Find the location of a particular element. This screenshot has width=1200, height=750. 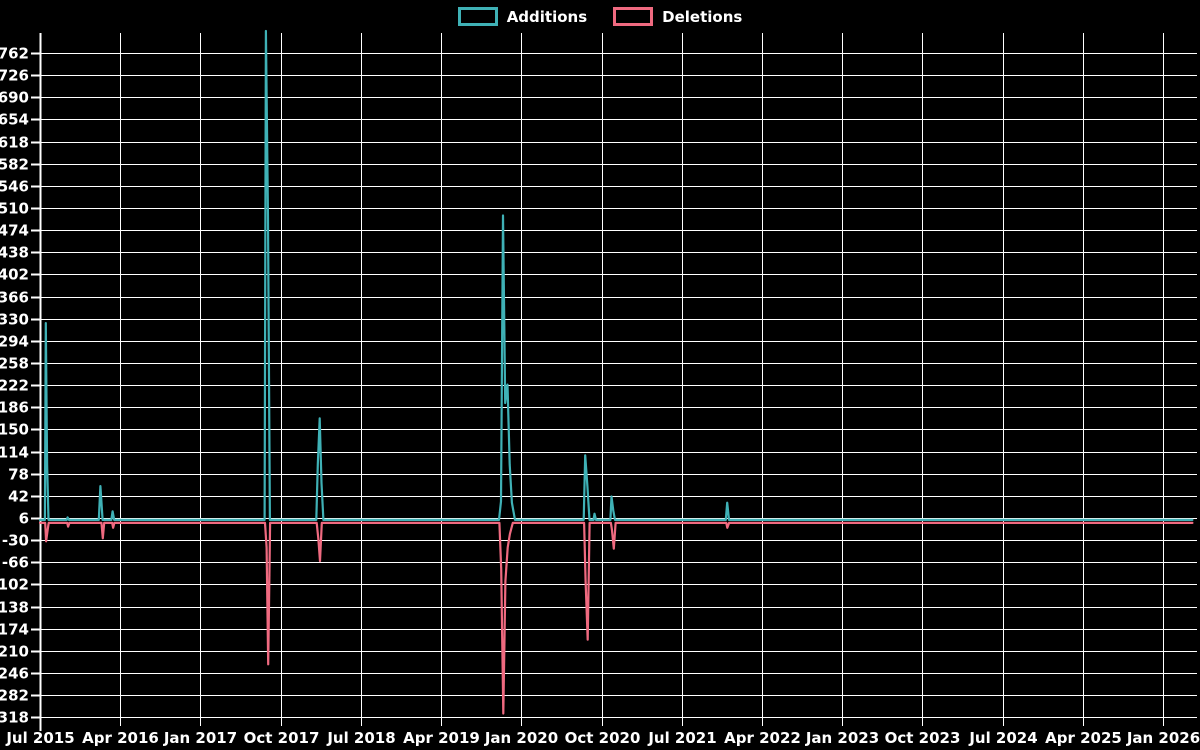

x-tick-label: Jul 2015 is located at coordinates (39, 738).